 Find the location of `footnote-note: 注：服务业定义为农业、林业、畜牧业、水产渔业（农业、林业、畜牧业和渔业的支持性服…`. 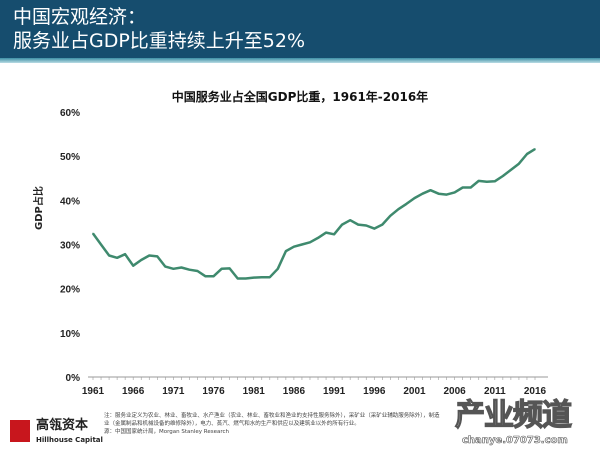

footnote-note: 注：服务业定义为农业、林业、畜牧业、水产渔业（农业、林业、畜牧业和渔业的支持性服… is located at coordinates (272, 420).